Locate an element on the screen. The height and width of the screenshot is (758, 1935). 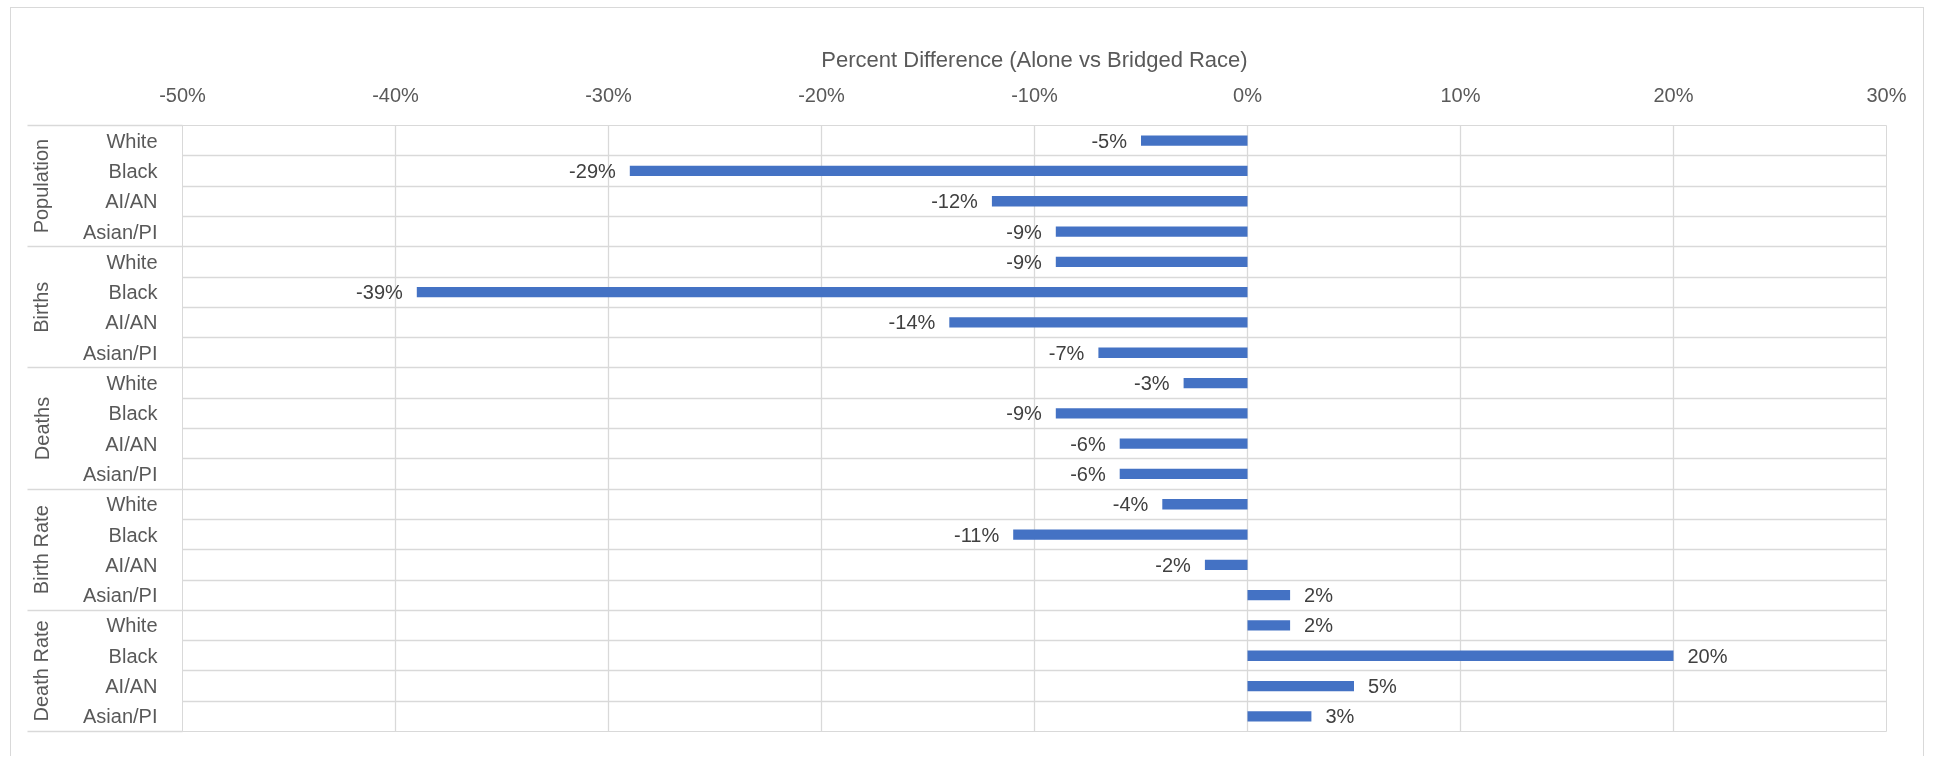
x-tick-label: 0% is located at coordinates (1248, 94).